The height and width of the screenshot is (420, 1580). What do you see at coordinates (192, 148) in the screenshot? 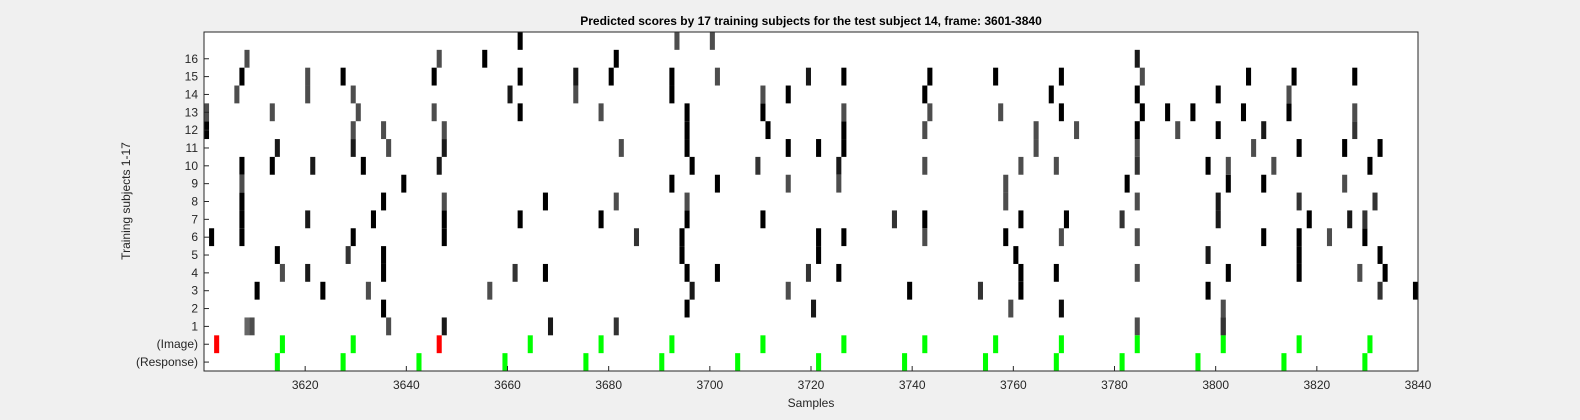
I see `y-tick-label: 11` at bounding box center [192, 148].